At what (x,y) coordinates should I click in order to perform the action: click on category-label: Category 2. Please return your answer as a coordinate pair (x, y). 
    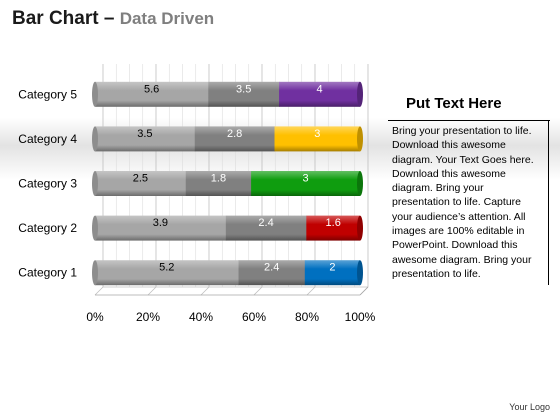
    Looking at the image, I should click on (47, 228).